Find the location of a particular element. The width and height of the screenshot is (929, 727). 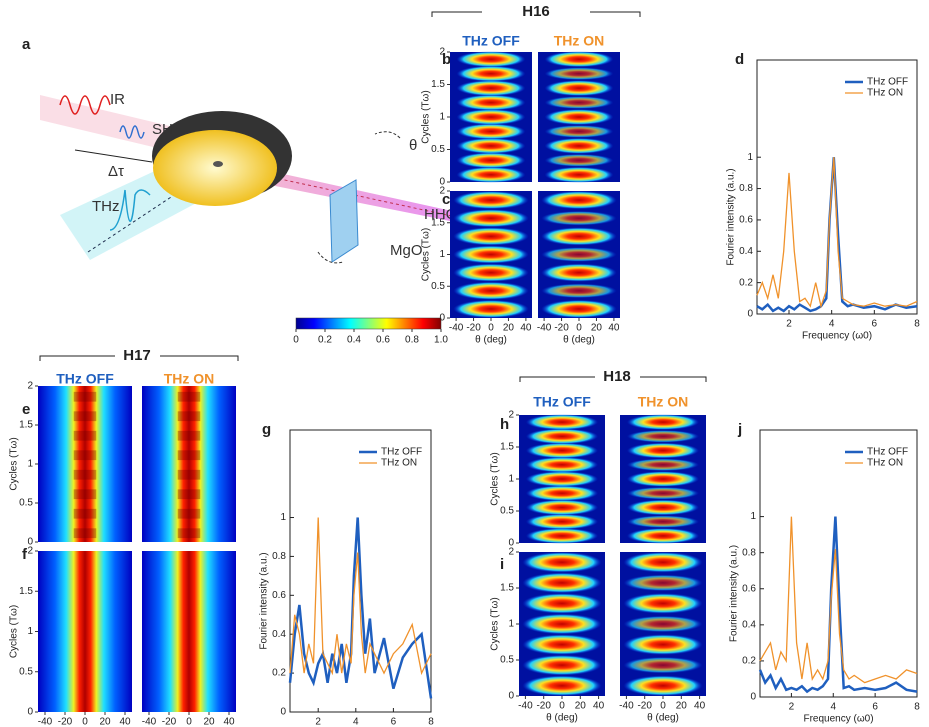

schematic-label: IR is located at coordinates (117, 99).